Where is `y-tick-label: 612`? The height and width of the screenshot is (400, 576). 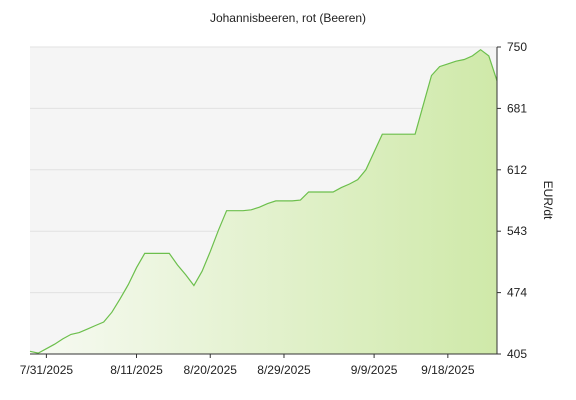 y-tick-label: 612 is located at coordinates (517, 170).